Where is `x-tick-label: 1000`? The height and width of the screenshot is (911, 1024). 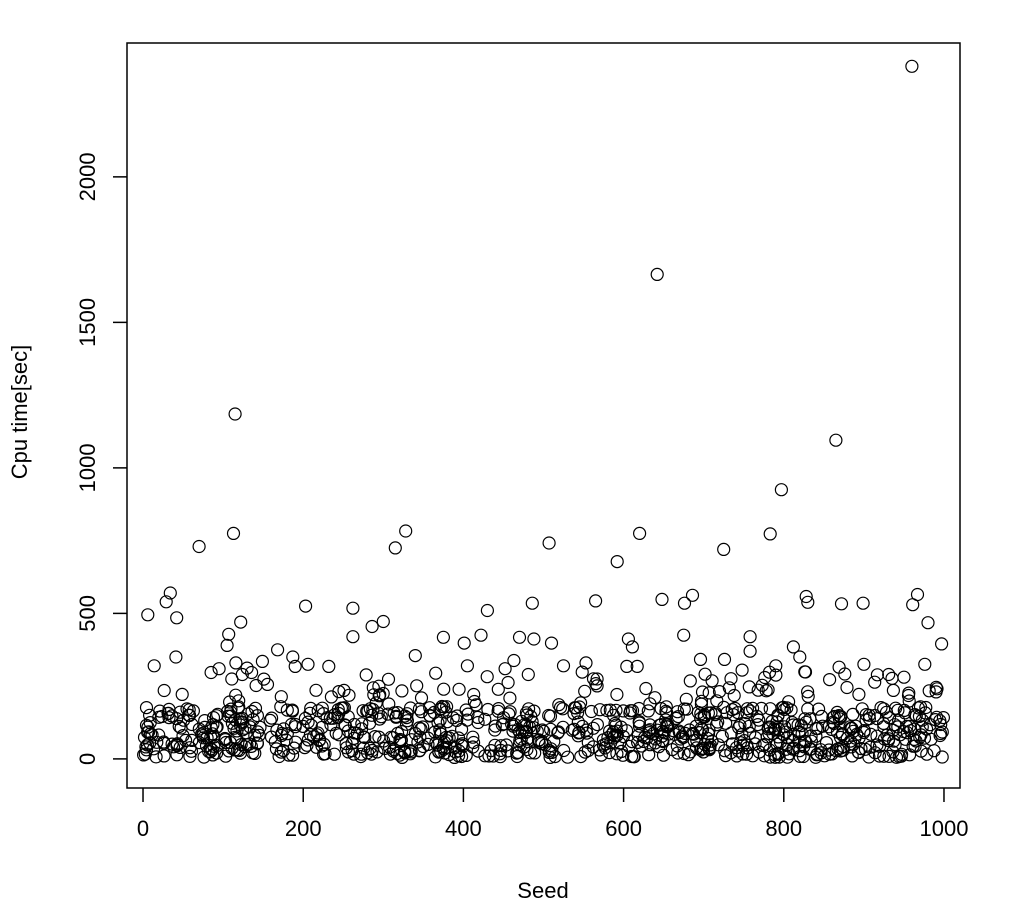 x-tick-label: 1000 is located at coordinates (944, 828).